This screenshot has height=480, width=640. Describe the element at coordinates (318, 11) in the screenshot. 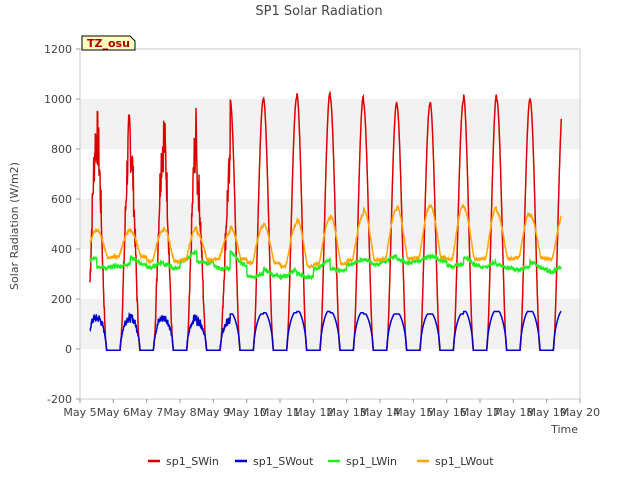

I see `chart-title: SP1 Solar Radiation` at that location.